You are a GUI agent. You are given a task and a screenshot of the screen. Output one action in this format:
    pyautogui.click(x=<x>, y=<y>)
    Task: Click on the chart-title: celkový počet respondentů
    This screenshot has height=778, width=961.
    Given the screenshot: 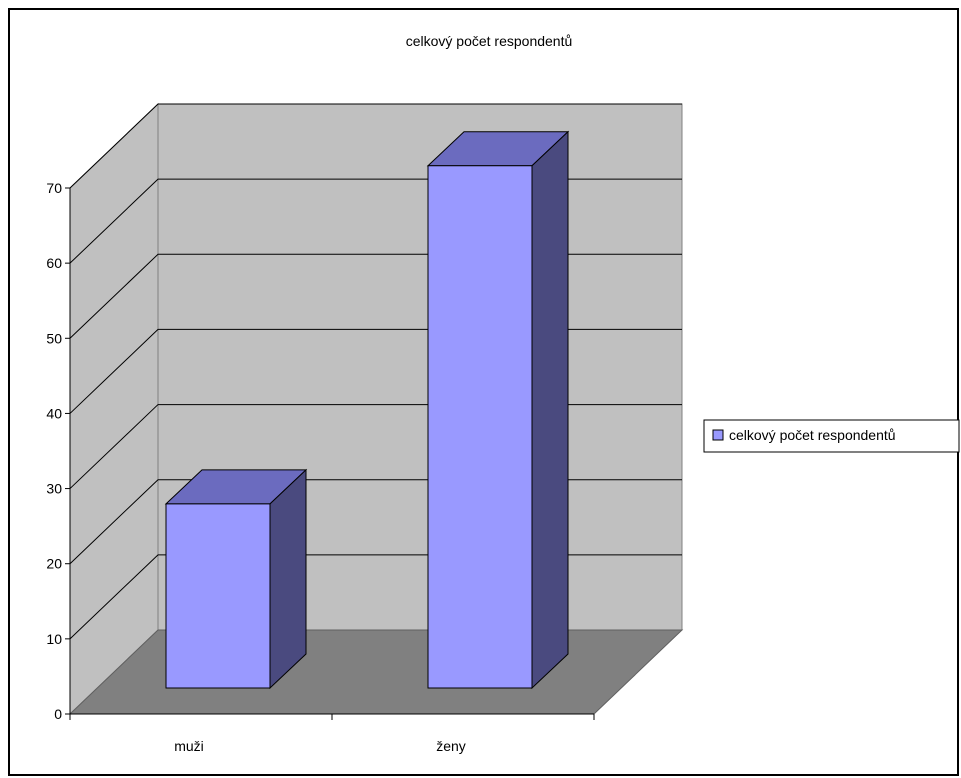 What is the action you would take?
    pyautogui.click(x=489, y=41)
    